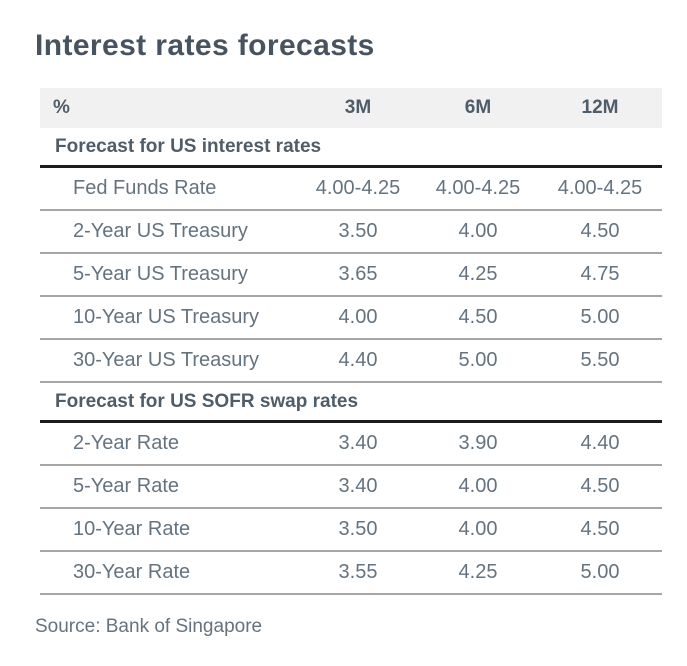 Image resolution: width=687 pixels, height=666 pixels. Describe the element at coordinates (600, 107) in the screenshot. I see `column-header: 12M` at that location.